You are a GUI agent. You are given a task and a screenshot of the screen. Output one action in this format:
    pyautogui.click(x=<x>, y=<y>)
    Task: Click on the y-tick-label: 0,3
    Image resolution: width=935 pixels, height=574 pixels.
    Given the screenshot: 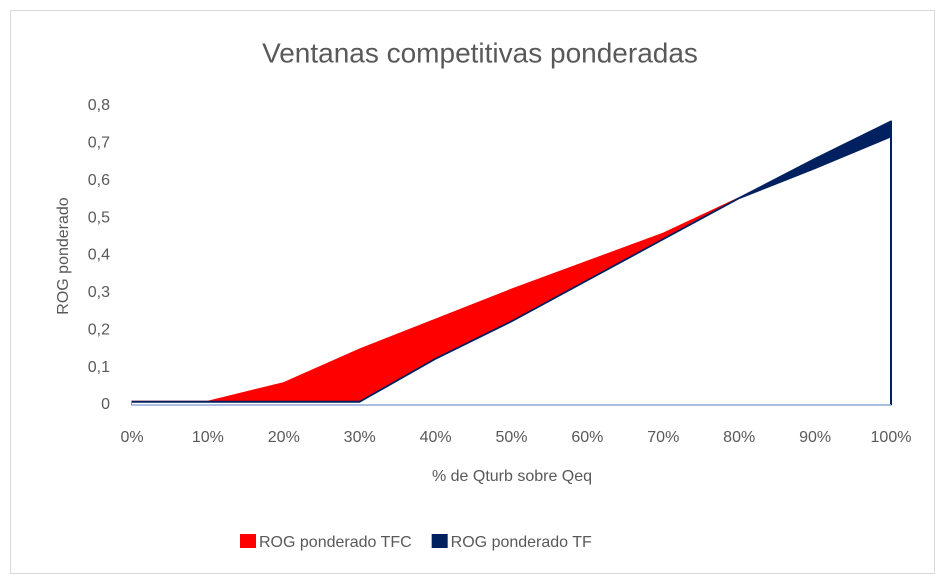 What is the action you would take?
    pyautogui.click(x=99, y=292)
    